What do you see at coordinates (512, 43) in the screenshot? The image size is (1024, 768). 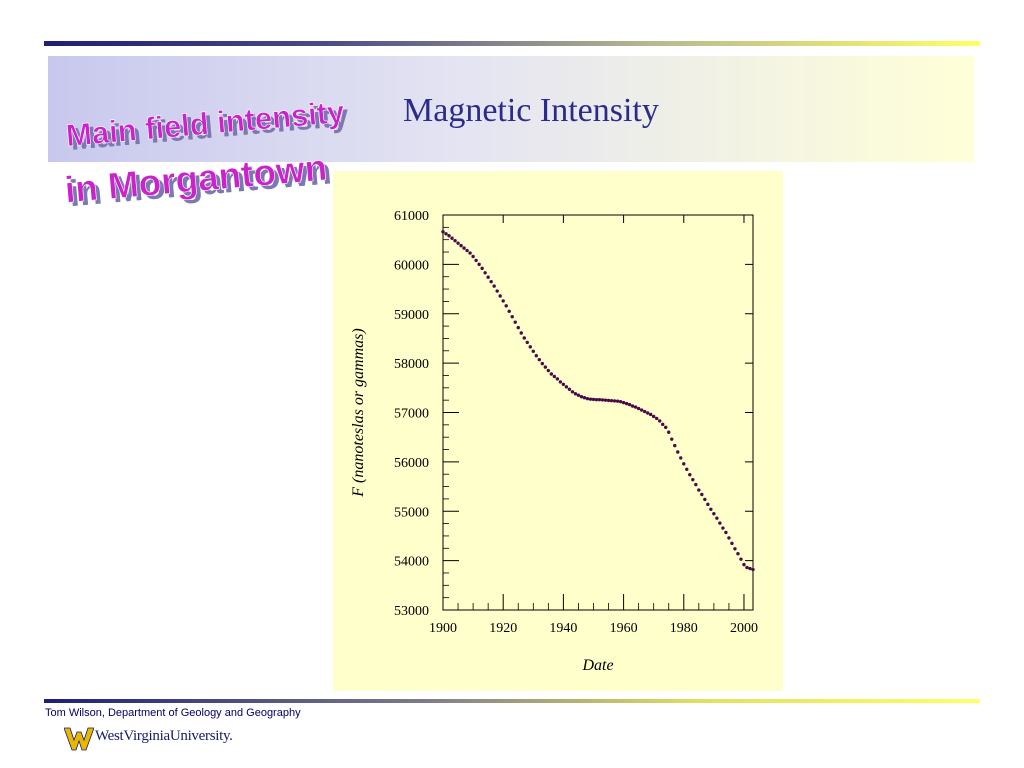 I see `top-rule` at bounding box center [512, 43].